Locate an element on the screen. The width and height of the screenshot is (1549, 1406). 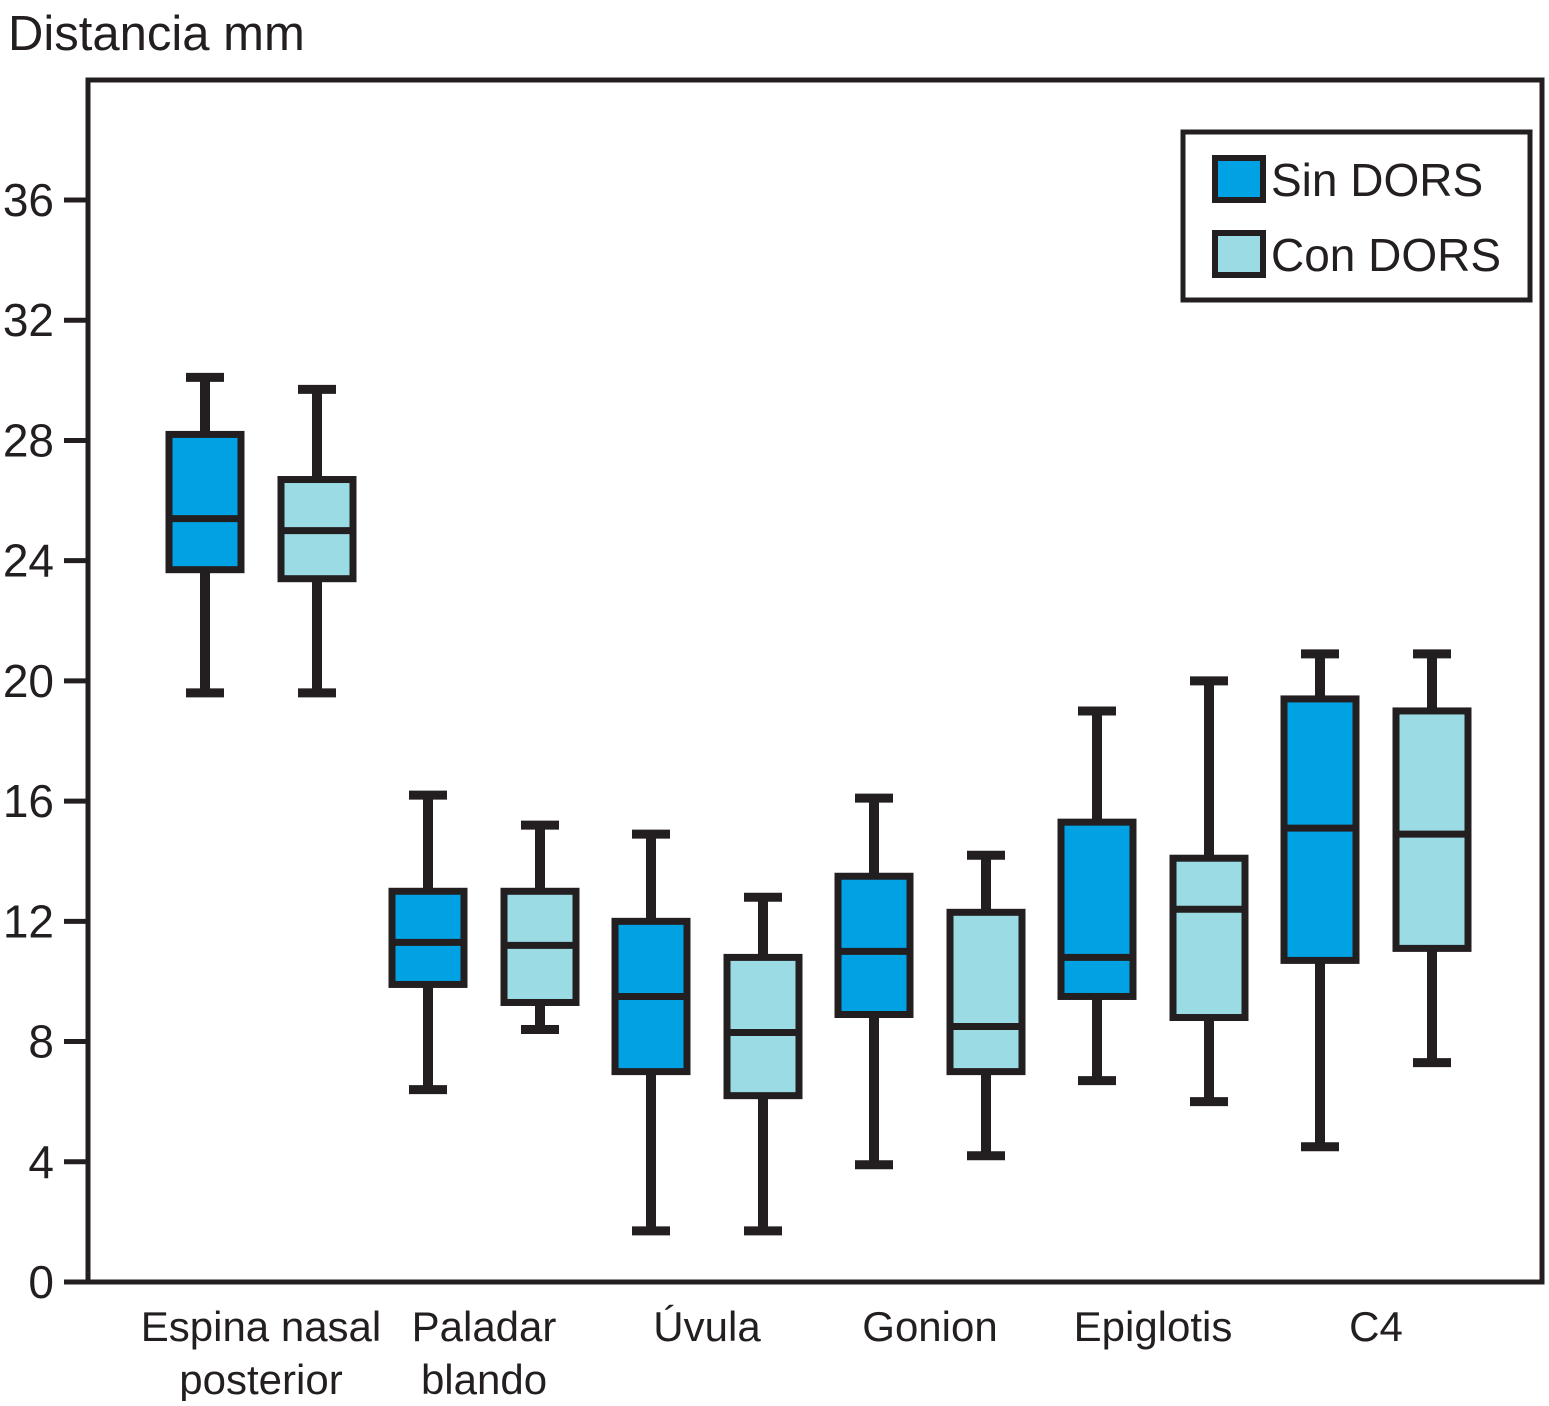
legend-label-sin-dors: Sin DORS is located at coordinates (1377, 180).